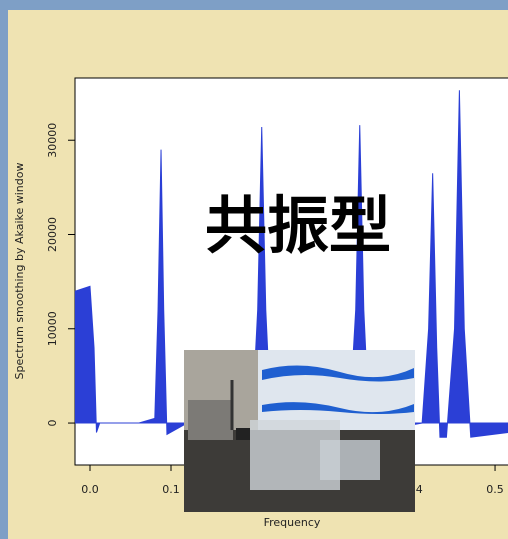 The height and width of the screenshot is (539, 508). I want to click on x-tick-label: 0.1, so click(171, 489).